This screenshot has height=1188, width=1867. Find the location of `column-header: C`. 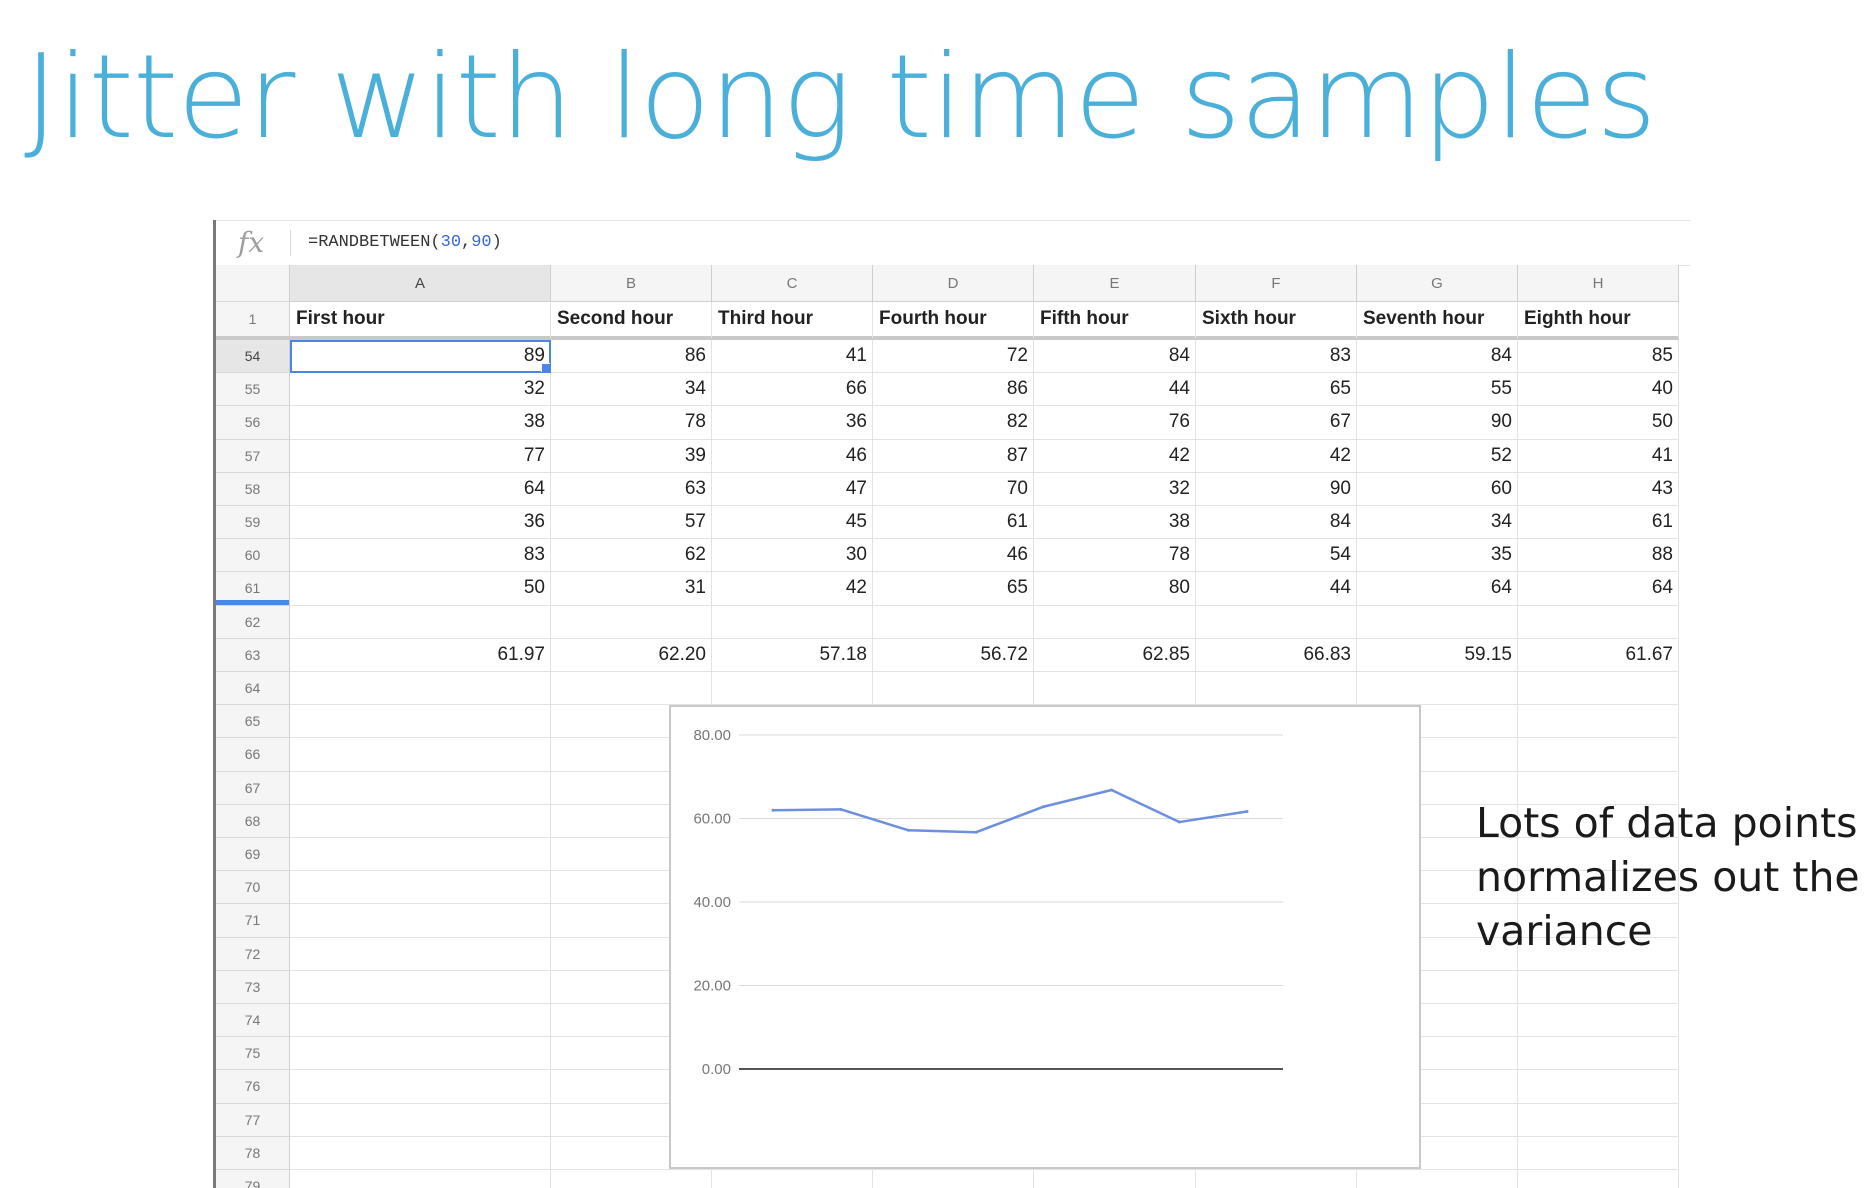

column-header: C is located at coordinates (792, 283).